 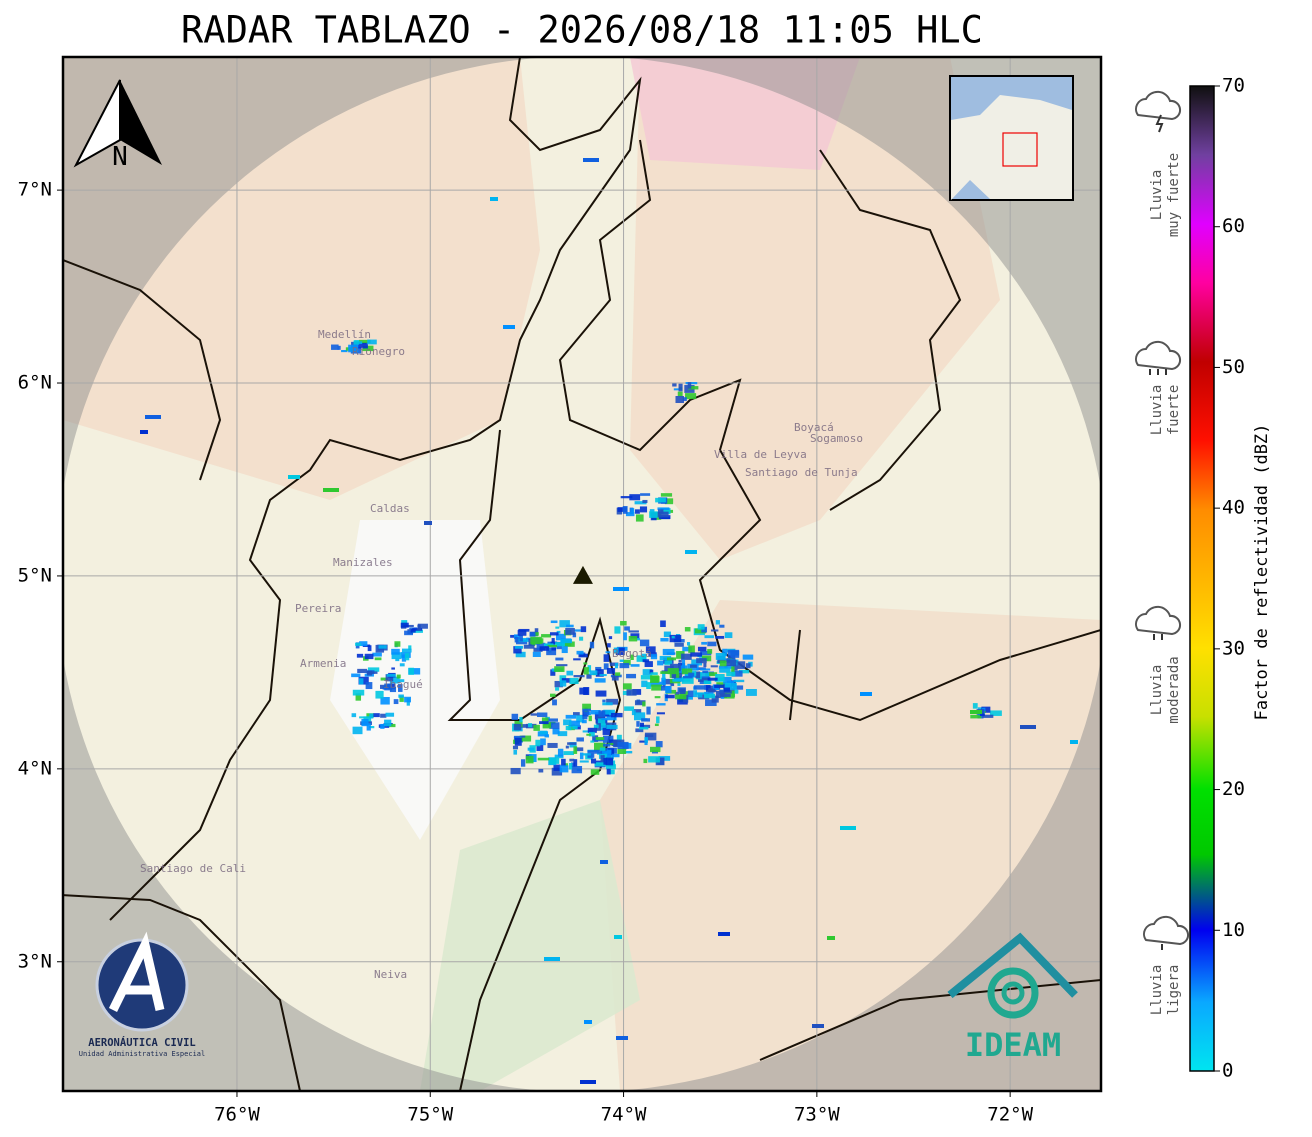 What do you see at coordinates (1157, 410) in the screenshot?
I see `legend-label: Lluvia` at bounding box center [1157, 410].